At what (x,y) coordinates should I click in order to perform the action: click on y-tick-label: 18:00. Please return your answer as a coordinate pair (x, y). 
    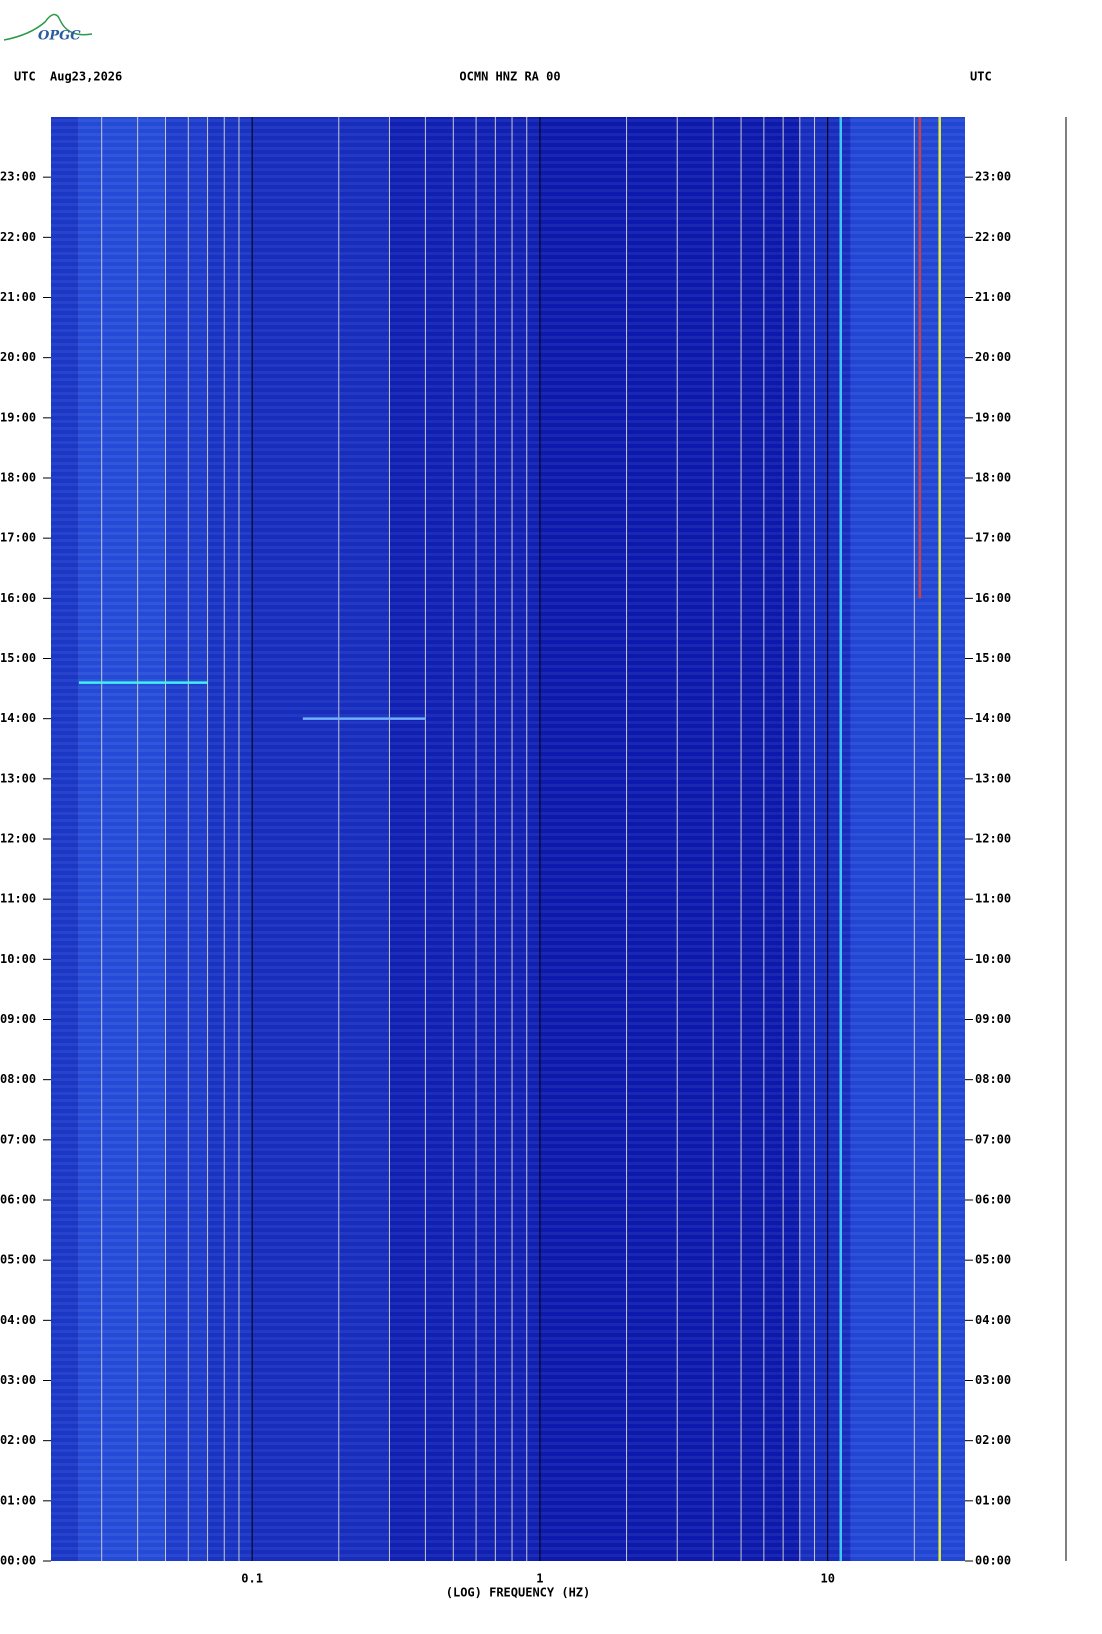
    Looking at the image, I should click on (18, 478).